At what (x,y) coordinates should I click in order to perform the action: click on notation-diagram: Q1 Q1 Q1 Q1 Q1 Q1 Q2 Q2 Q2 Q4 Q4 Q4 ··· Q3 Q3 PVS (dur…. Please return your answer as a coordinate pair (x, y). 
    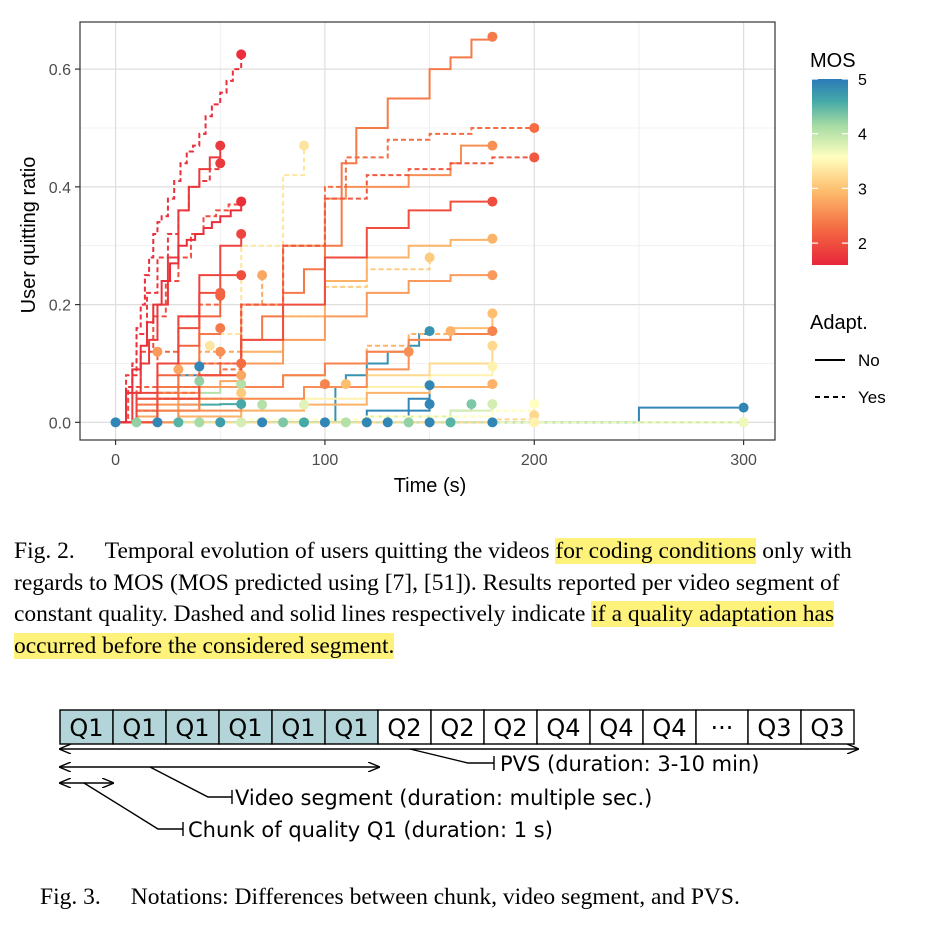
    Looking at the image, I should click on (464, 775).